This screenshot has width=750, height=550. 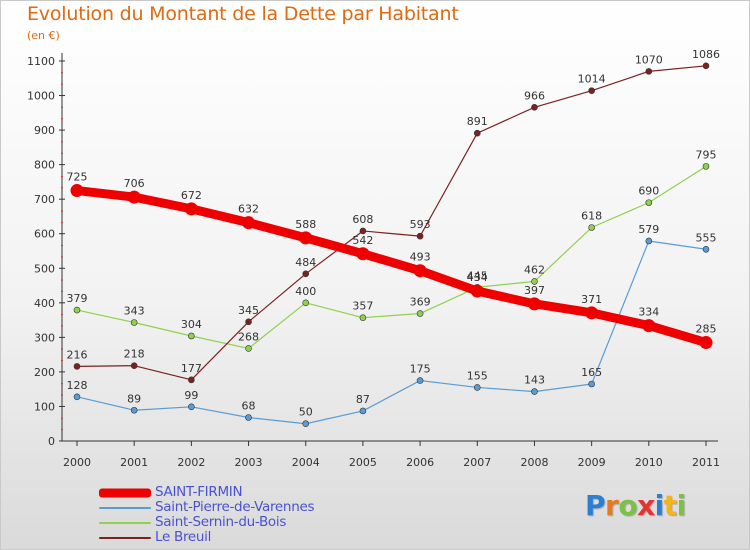 What do you see at coordinates (249, 406) in the screenshot?
I see `data-label: 68` at bounding box center [249, 406].